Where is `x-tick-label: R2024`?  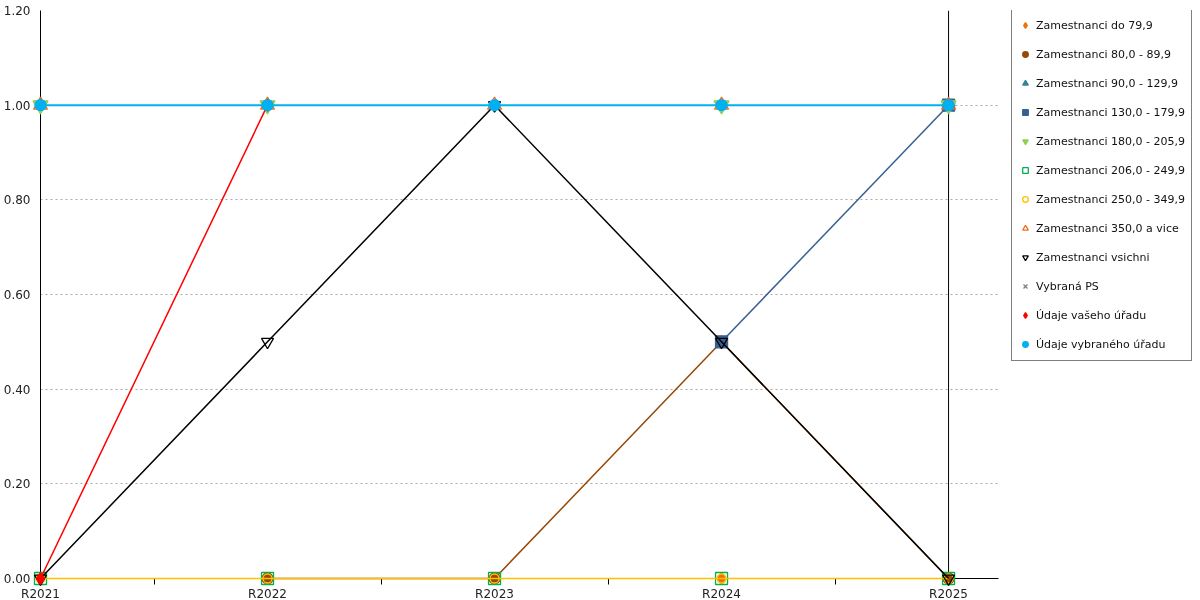
x-tick-label: R2024 is located at coordinates (721, 593).